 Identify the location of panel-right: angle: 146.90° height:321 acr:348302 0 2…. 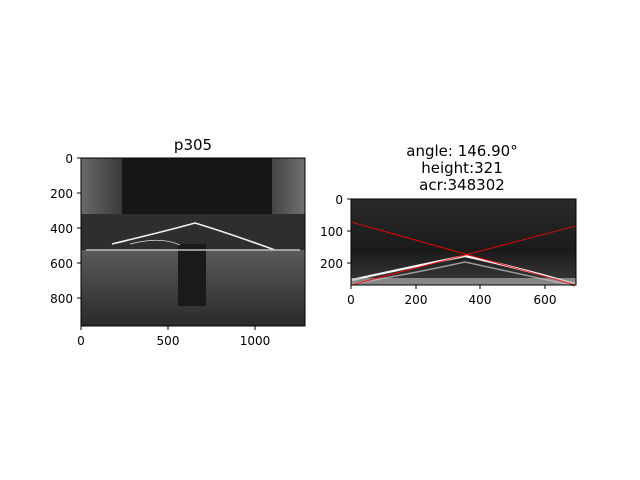
(448, 224).